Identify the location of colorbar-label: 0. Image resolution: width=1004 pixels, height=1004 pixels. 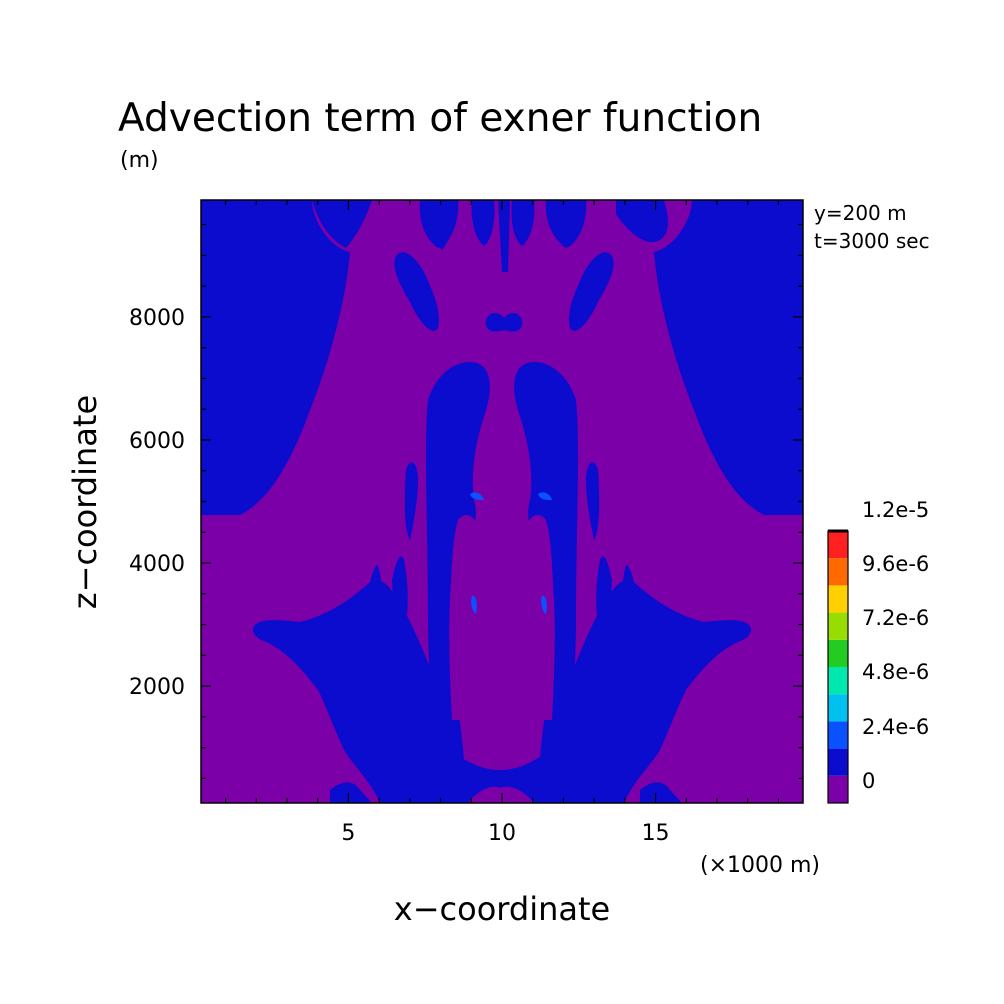
(868, 781).